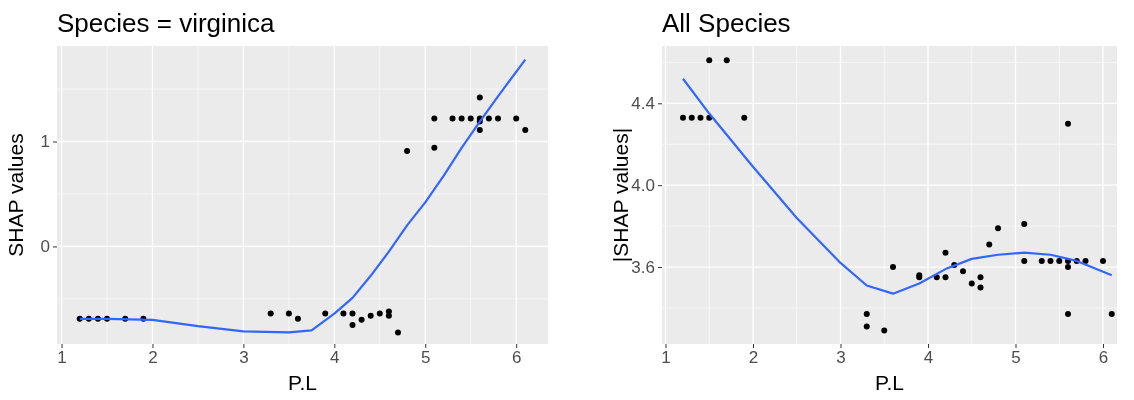 The width and height of the screenshot is (1134, 400). What do you see at coordinates (643, 186) in the screenshot?
I see `y-tick-label: 4.0` at bounding box center [643, 186].